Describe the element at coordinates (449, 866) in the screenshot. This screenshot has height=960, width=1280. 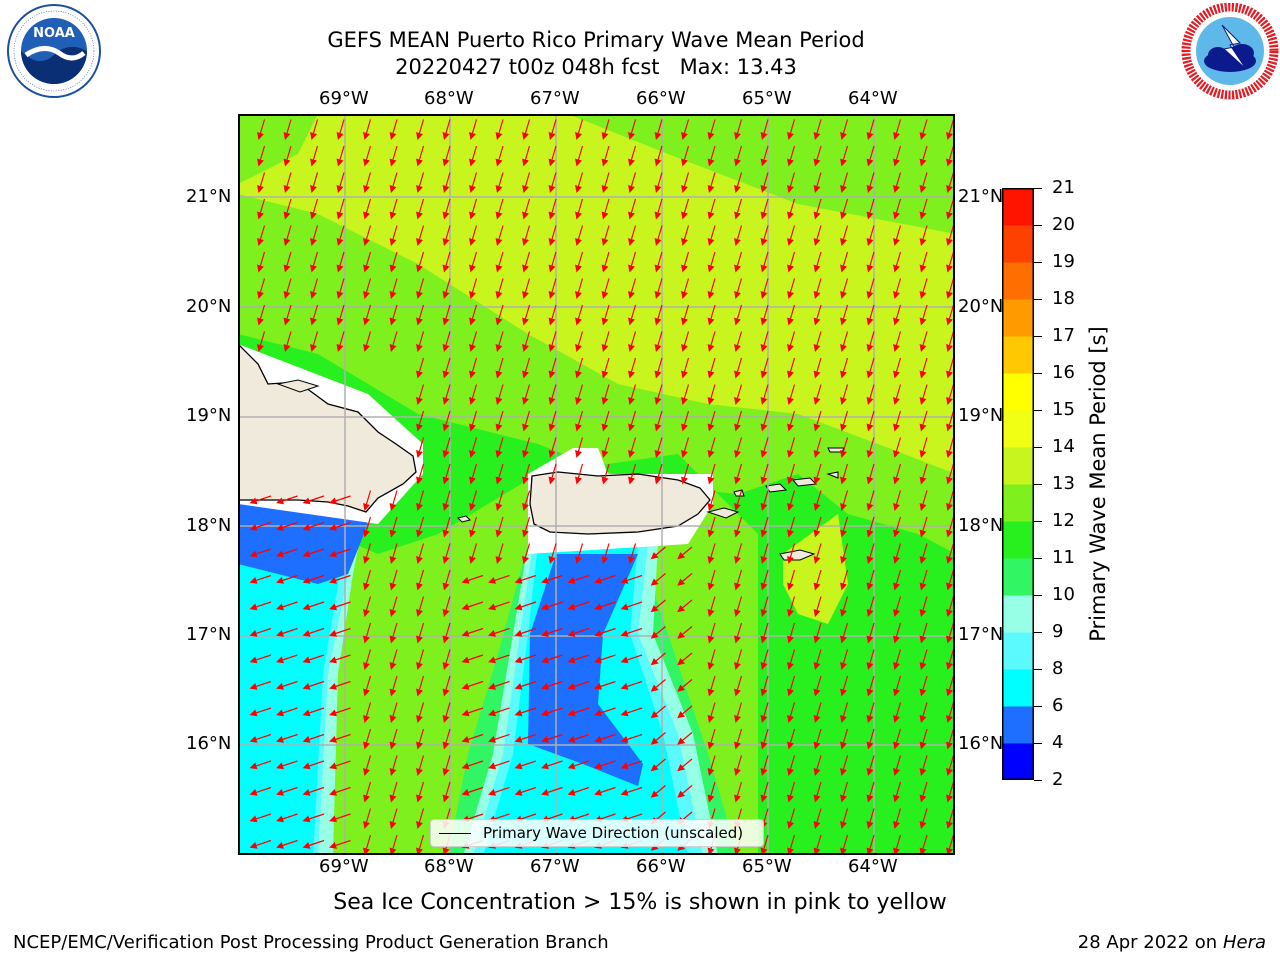
I see `lon-label: 68°W` at that location.